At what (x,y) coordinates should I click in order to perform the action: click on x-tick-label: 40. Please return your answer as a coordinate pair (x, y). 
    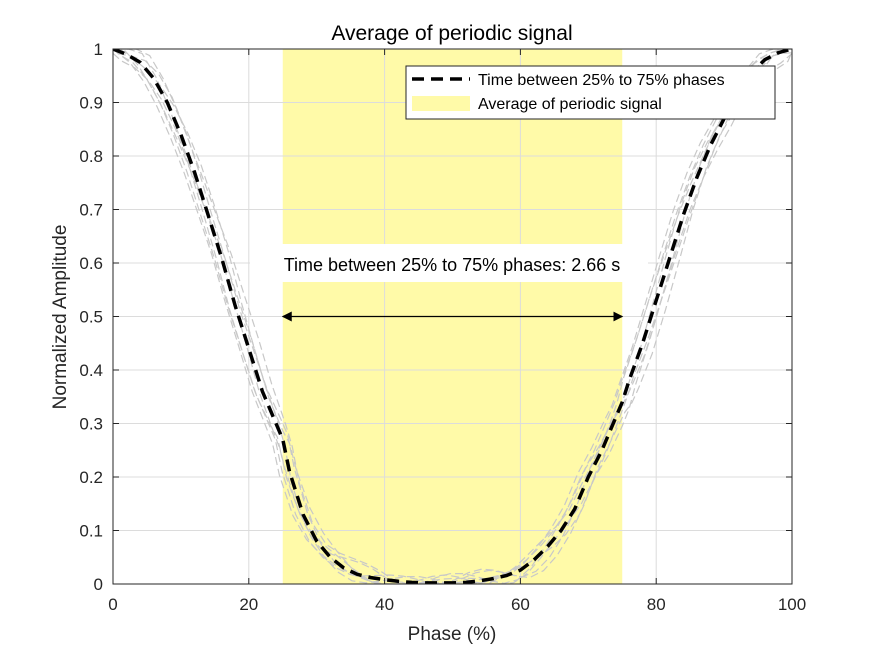
    Looking at the image, I should click on (384, 604).